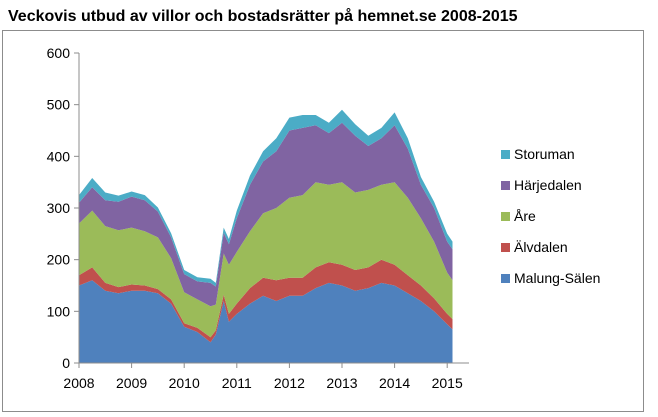 The width and height of the screenshot is (658, 417). What do you see at coordinates (266, 321) in the screenshot?
I see `area-malung-sälen` at bounding box center [266, 321].